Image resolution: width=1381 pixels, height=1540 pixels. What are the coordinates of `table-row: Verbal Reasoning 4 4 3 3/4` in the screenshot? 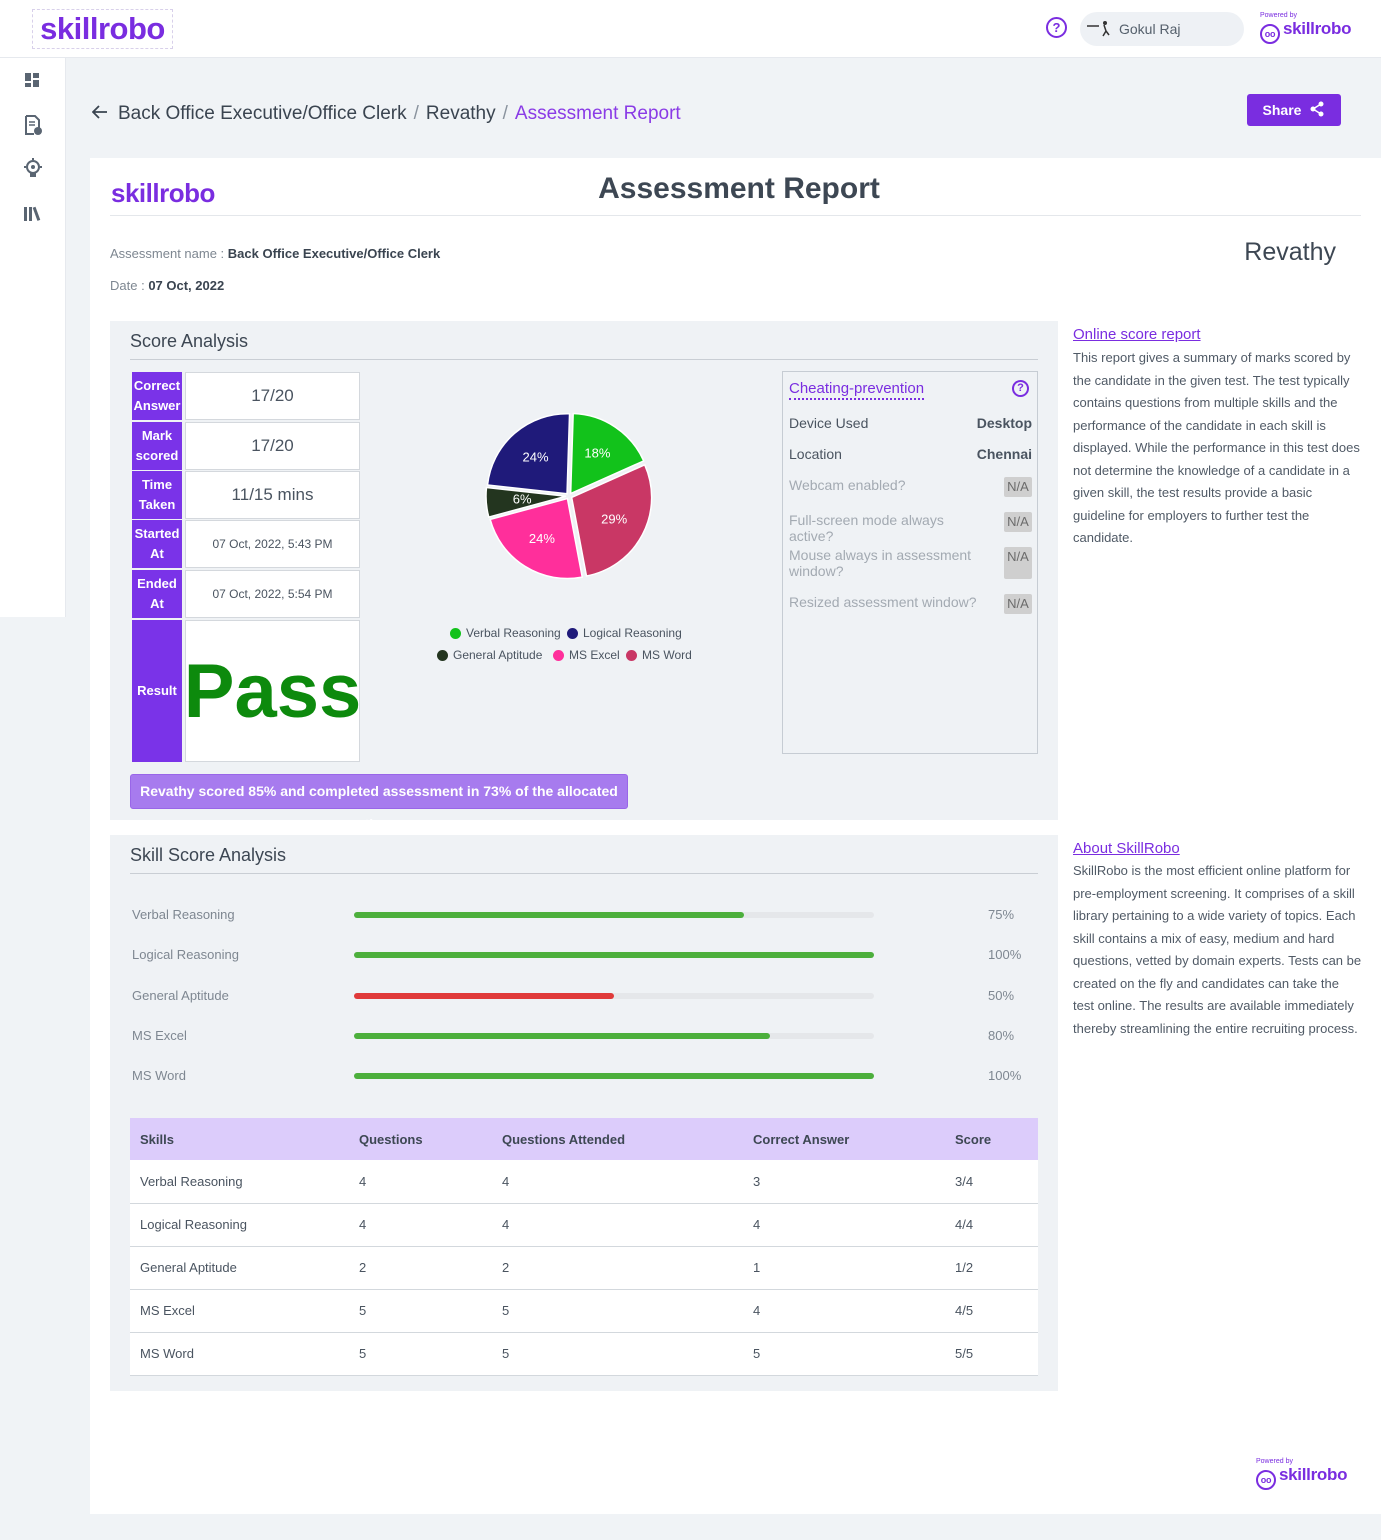 It's located at (584, 1182).